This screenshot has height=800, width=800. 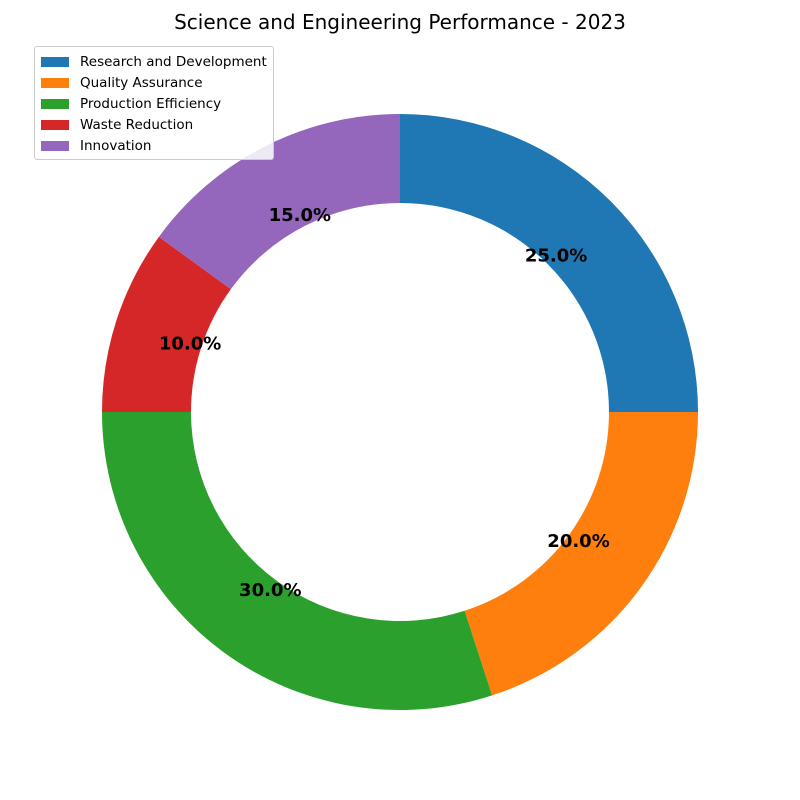 What do you see at coordinates (190, 343) in the screenshot?
I see `slice-label-waste-reduction: 10.0%` at bounding box center [190, 343].